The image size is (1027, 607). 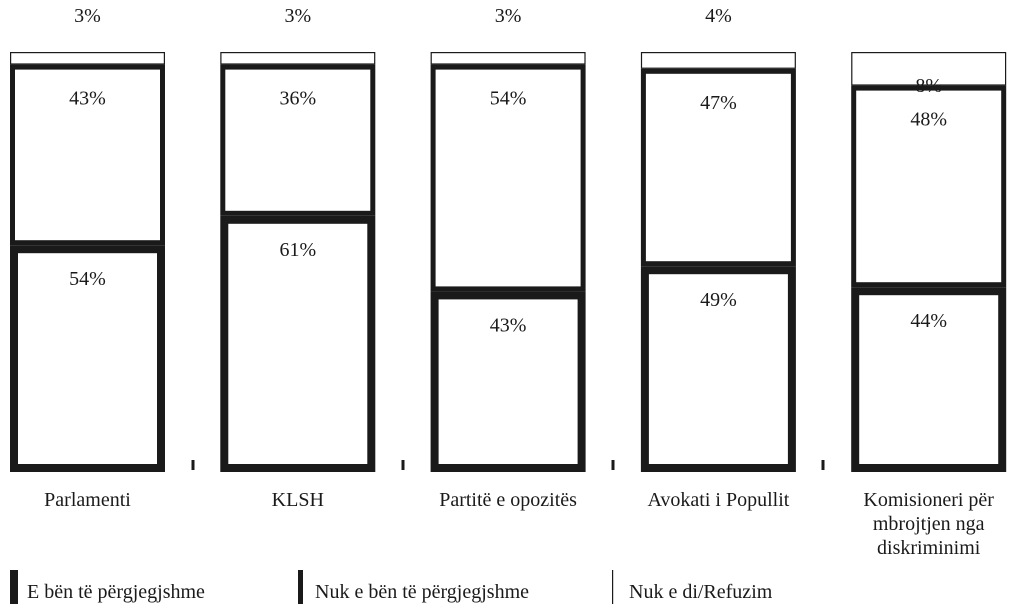 What do you see at coordinates (928, 321) in the screenshot?
I see `value-label: 44%` at bounding box center [928, 321].